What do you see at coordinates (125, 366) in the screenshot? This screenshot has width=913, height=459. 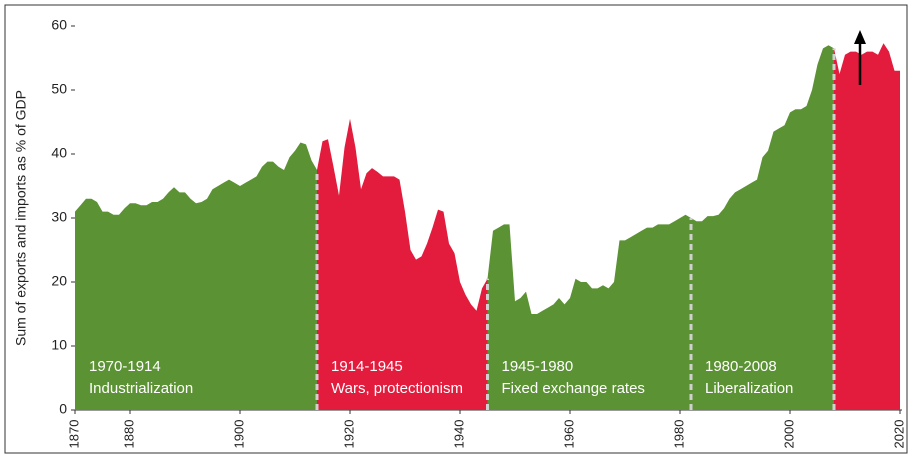 I see `period-label: 1970-1914` at bounding box center [125, 366].